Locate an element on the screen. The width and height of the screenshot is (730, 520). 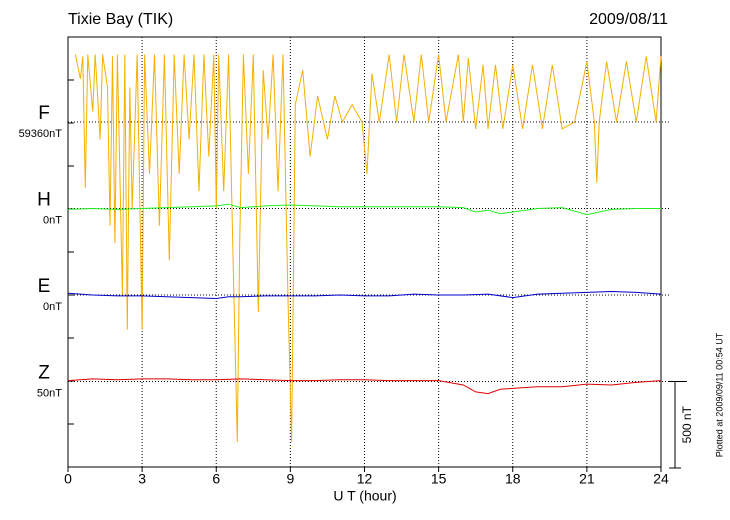
x-tick-label: 0 is located at coordinates (68, 479).